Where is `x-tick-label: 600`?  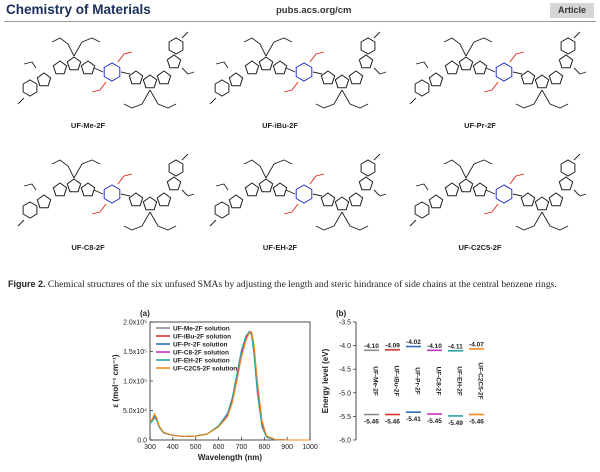 x-tick-label: 600 is located at coordinates (219, 447).